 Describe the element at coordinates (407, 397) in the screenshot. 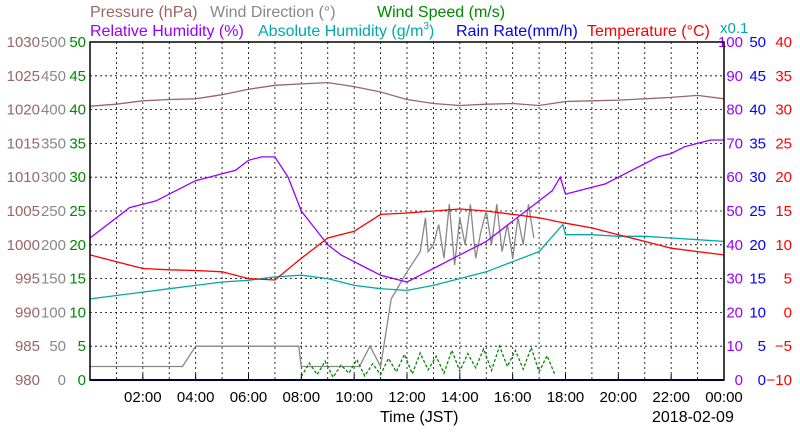

I see `x-tick-label: 12:00` at that location.